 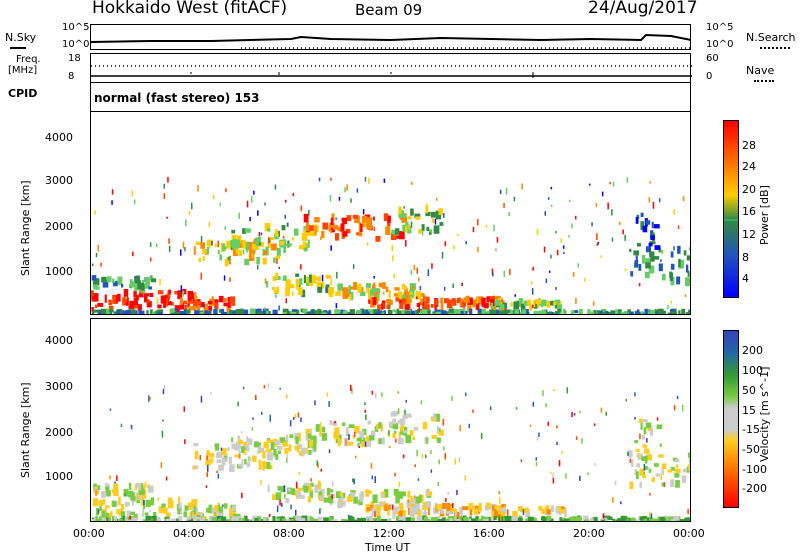 What do you see at coordinates (709, 76) in the screenshot?
I see `nave-tick-bottom: 0` at bounding box center [709, 76].